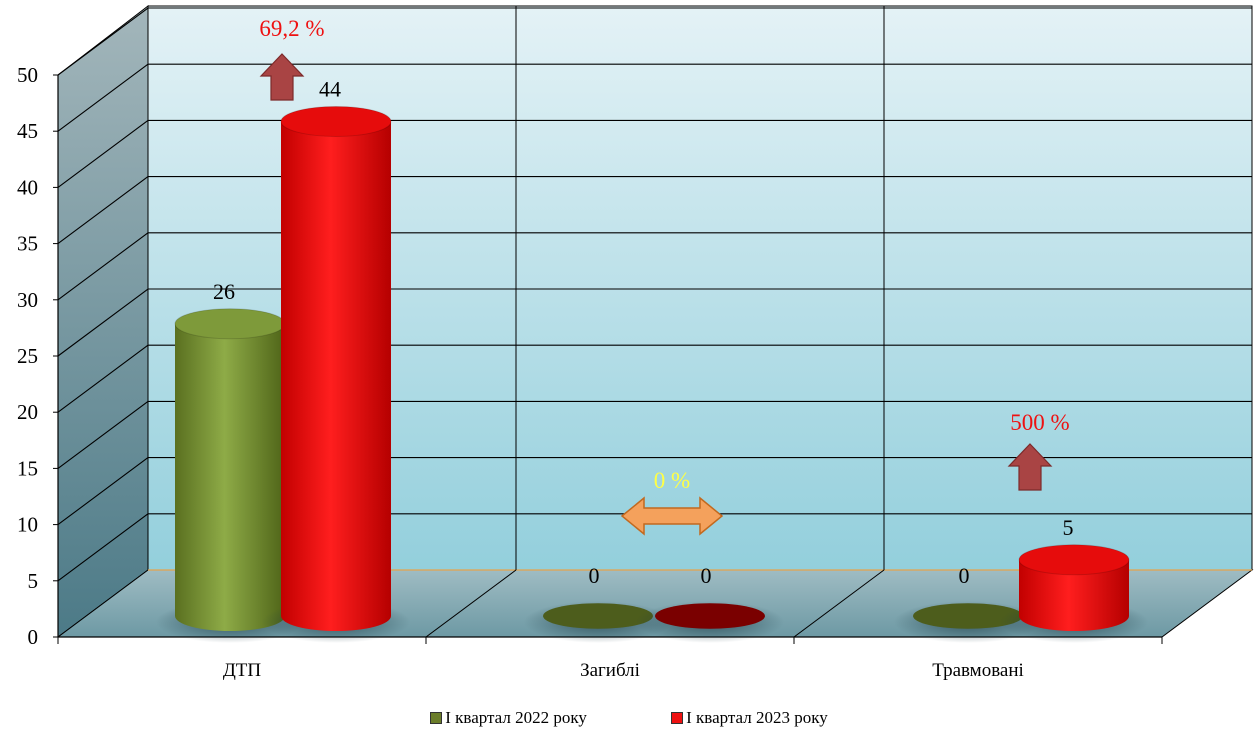  I want to click on data-label: 26, so click(224, 291).